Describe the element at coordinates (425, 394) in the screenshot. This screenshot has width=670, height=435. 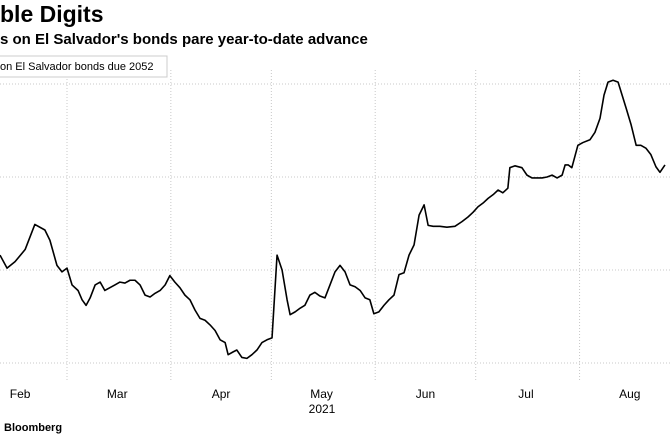
I see `x-tick-label: Jun` at that location.